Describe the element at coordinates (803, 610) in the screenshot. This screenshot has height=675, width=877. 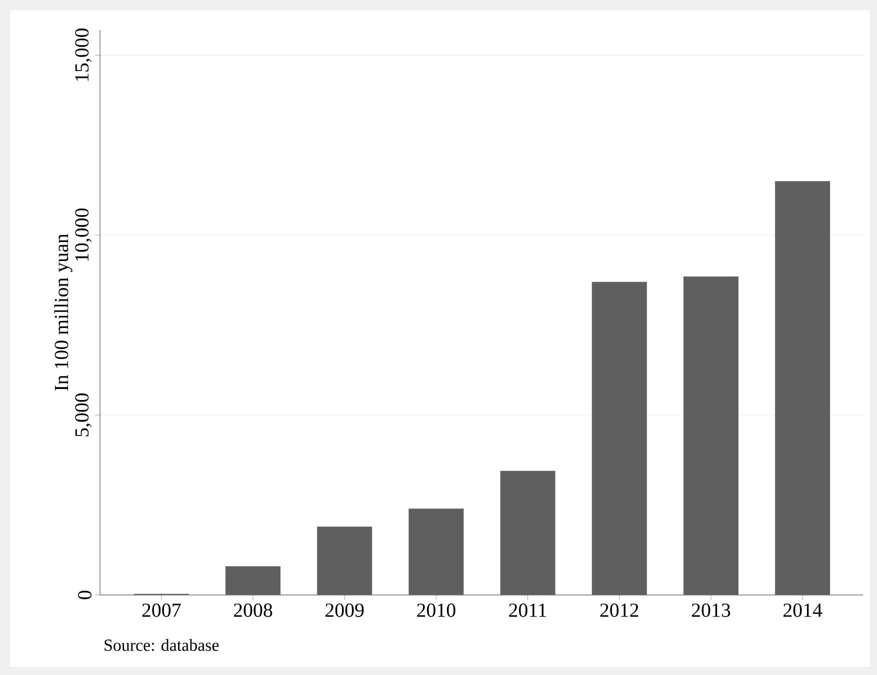
I see `x-tick-label: 2014` at that location.